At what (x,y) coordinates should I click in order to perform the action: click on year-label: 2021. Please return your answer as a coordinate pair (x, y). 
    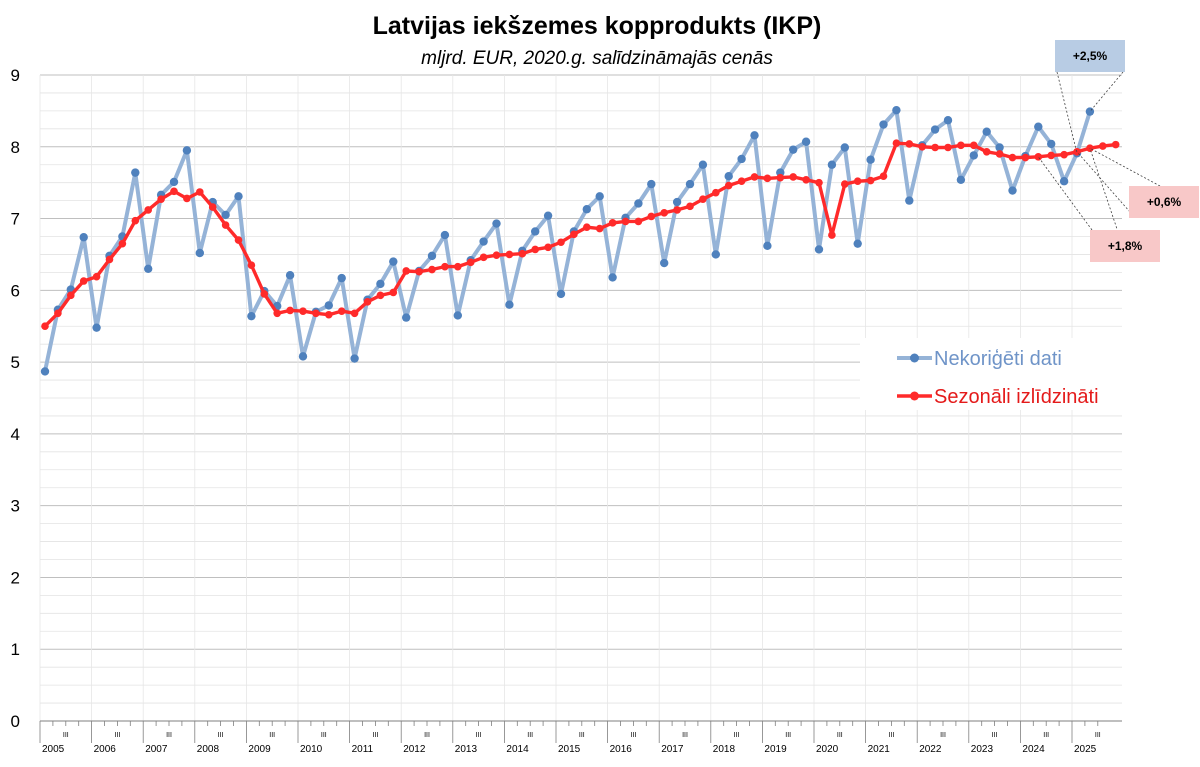
    Looking at the image, I should click on (879, 749).